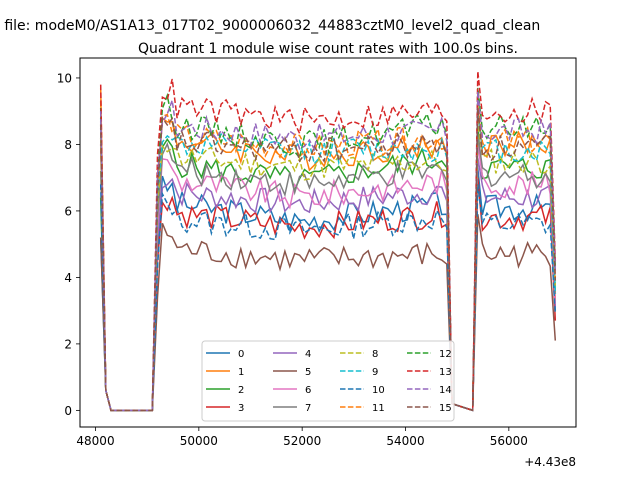 The height and width of the screenshot is (480, 640). I want to click on x-tick-label: 52000, so click(302, 441).